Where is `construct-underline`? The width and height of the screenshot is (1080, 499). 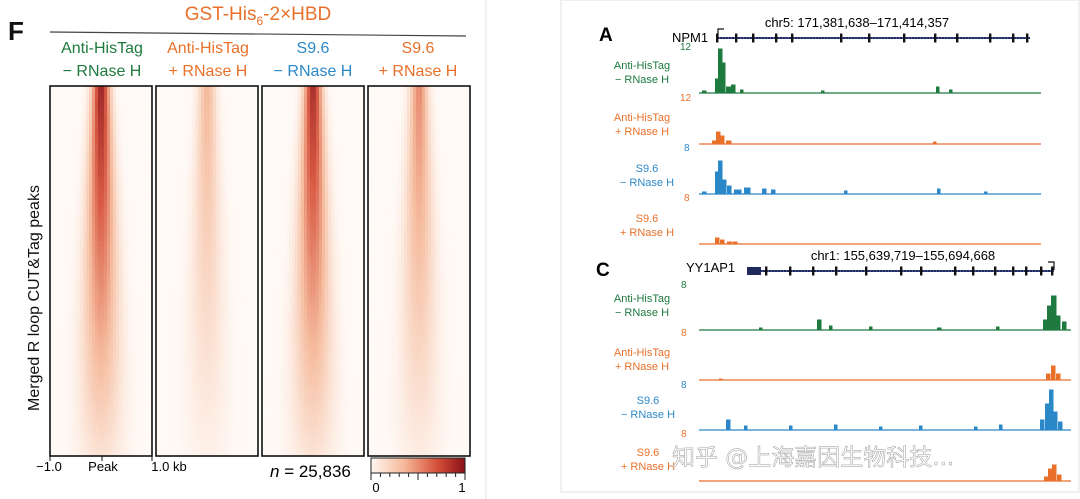
construct-underline is located at coordinates (258, 34).